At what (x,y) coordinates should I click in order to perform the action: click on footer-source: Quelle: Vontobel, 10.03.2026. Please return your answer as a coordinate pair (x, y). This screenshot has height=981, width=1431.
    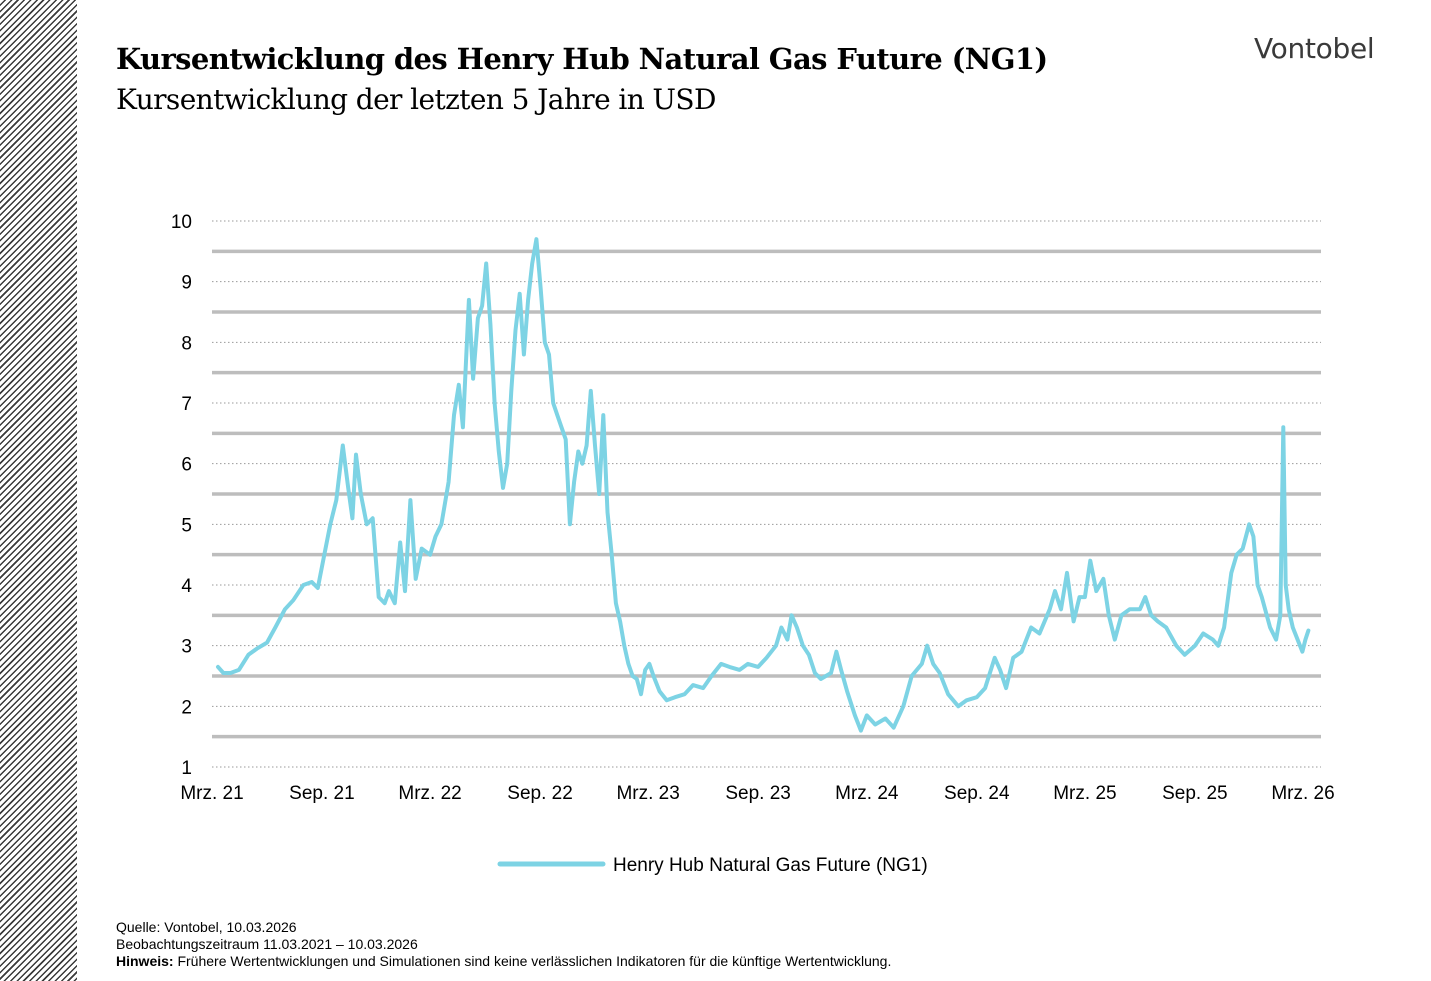
    Looking at the image, I should click on (206, 927).